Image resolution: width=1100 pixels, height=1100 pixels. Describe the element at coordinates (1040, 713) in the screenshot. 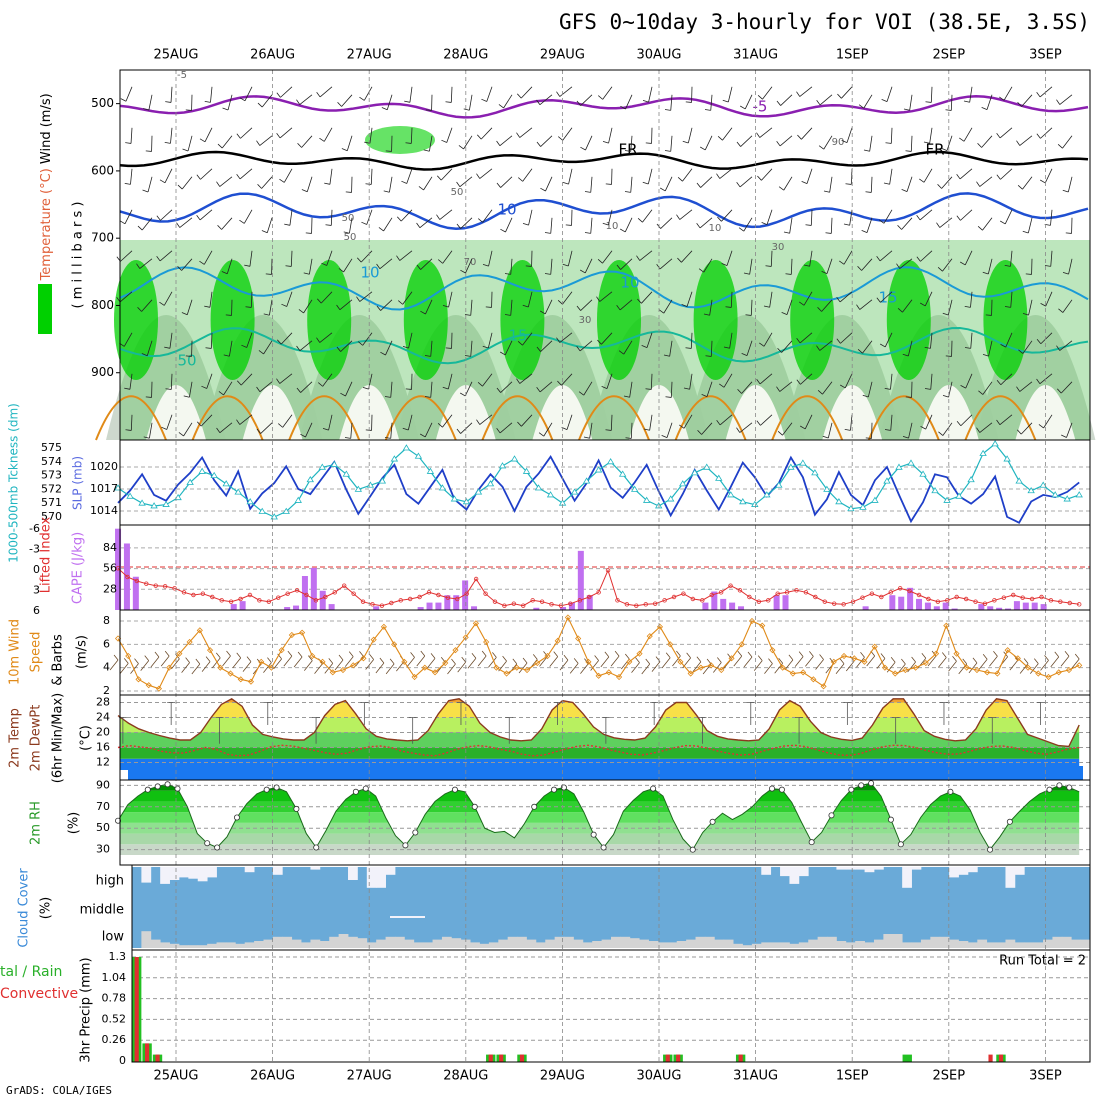

I see `minmax-whisker` at that location.